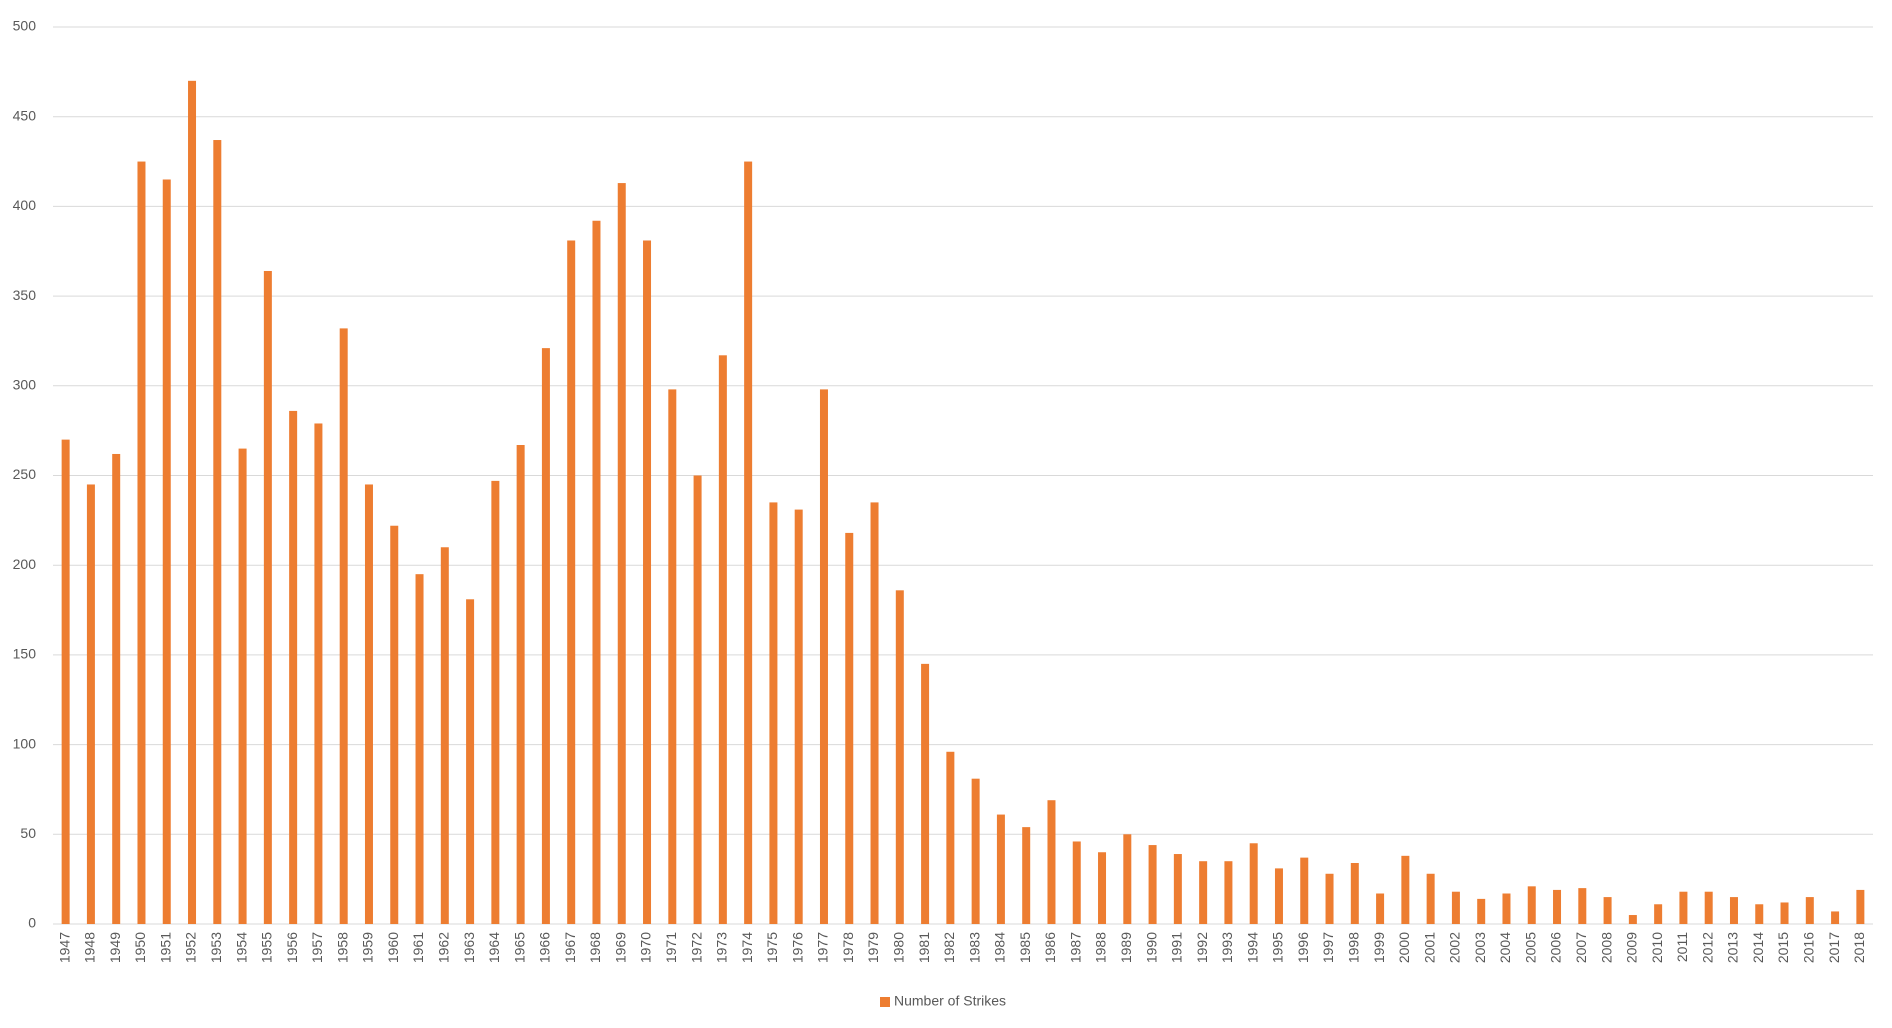 Image resolution: width=1892 pixels, height=1028 pixels. What do you see at coordinates (1733, 947) in the screenshot?
I see `x-tick-label: 2013` at bounding box center [1733, 947].